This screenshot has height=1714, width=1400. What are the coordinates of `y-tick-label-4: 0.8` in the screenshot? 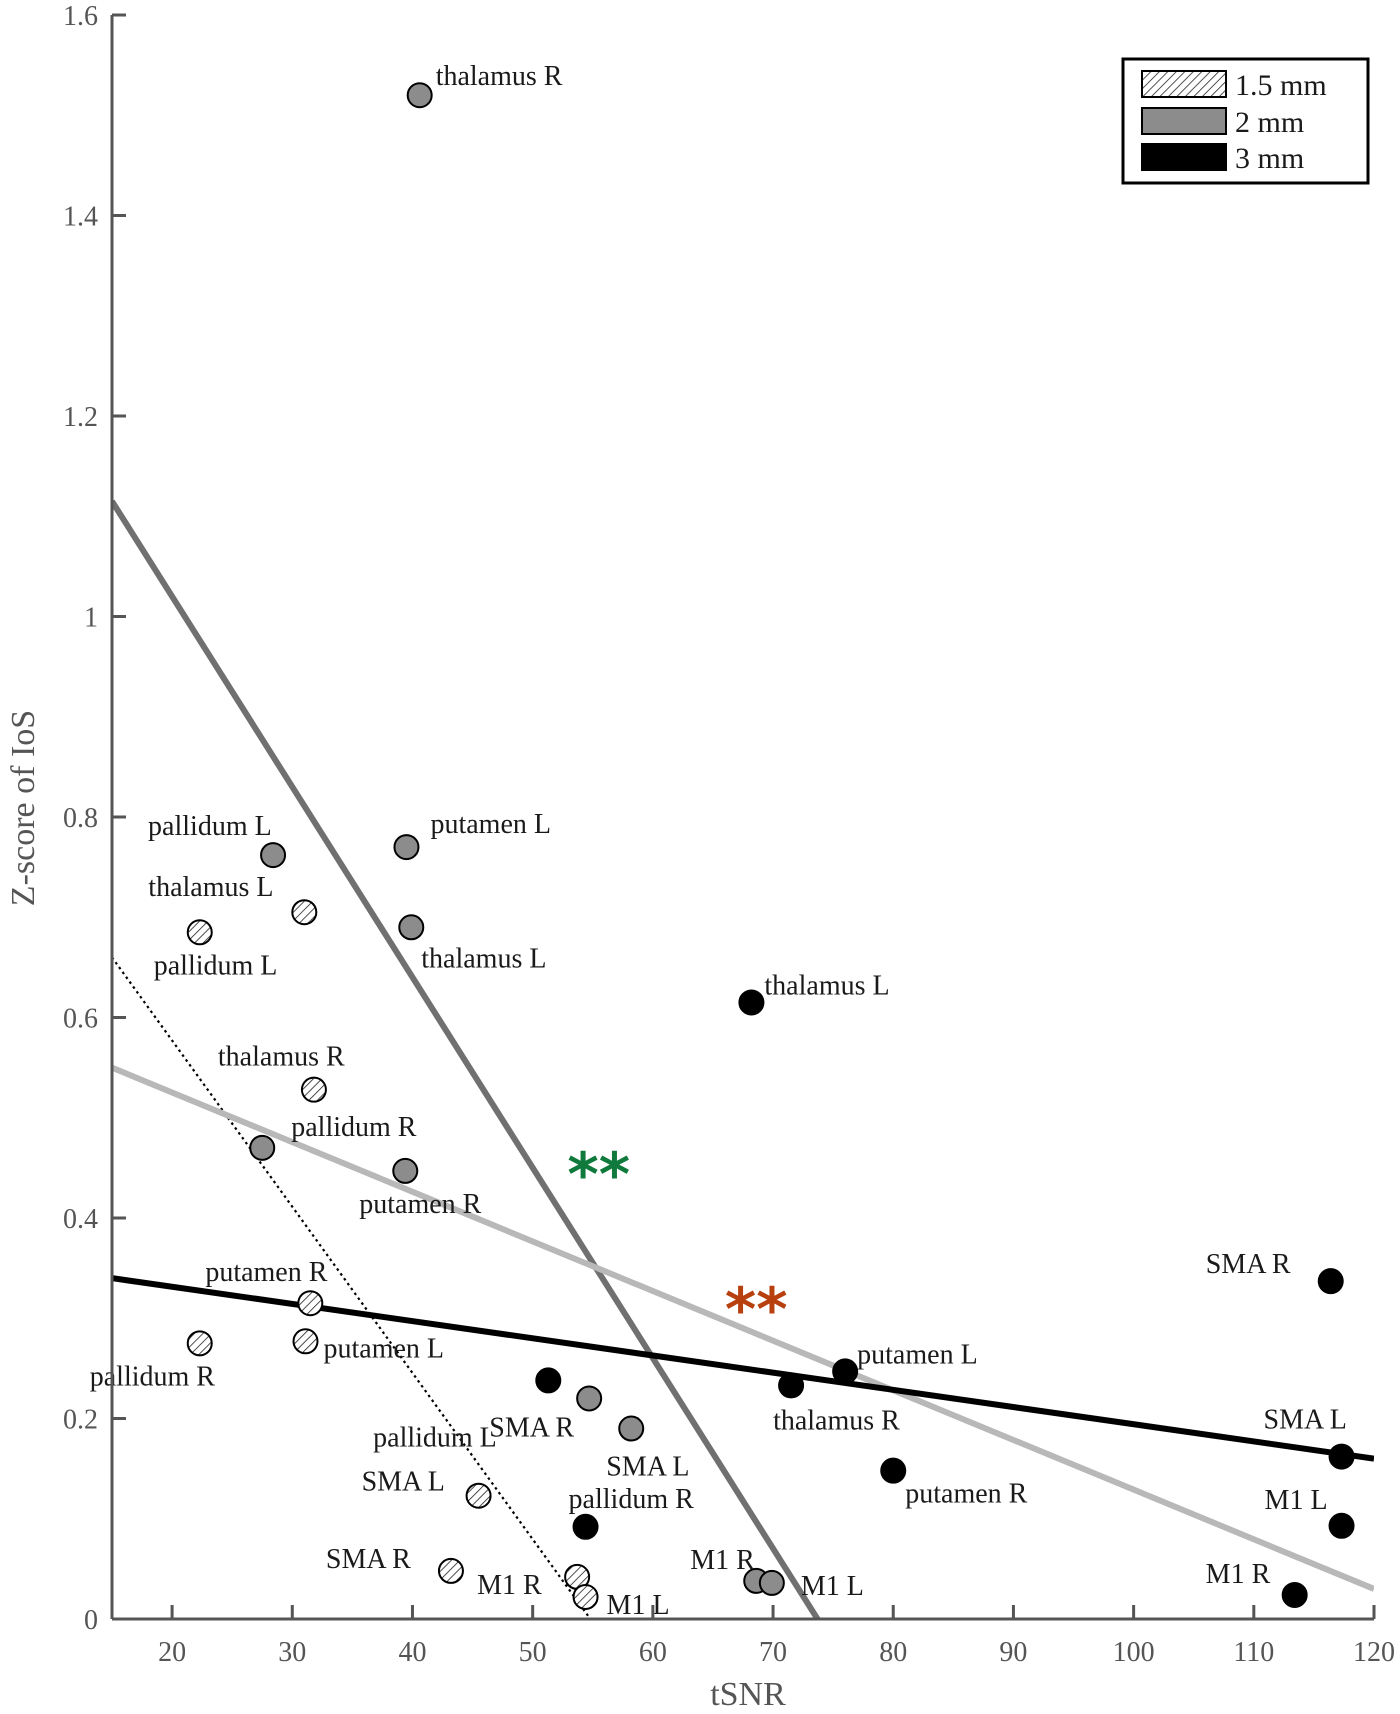 It's located at (80, 818).